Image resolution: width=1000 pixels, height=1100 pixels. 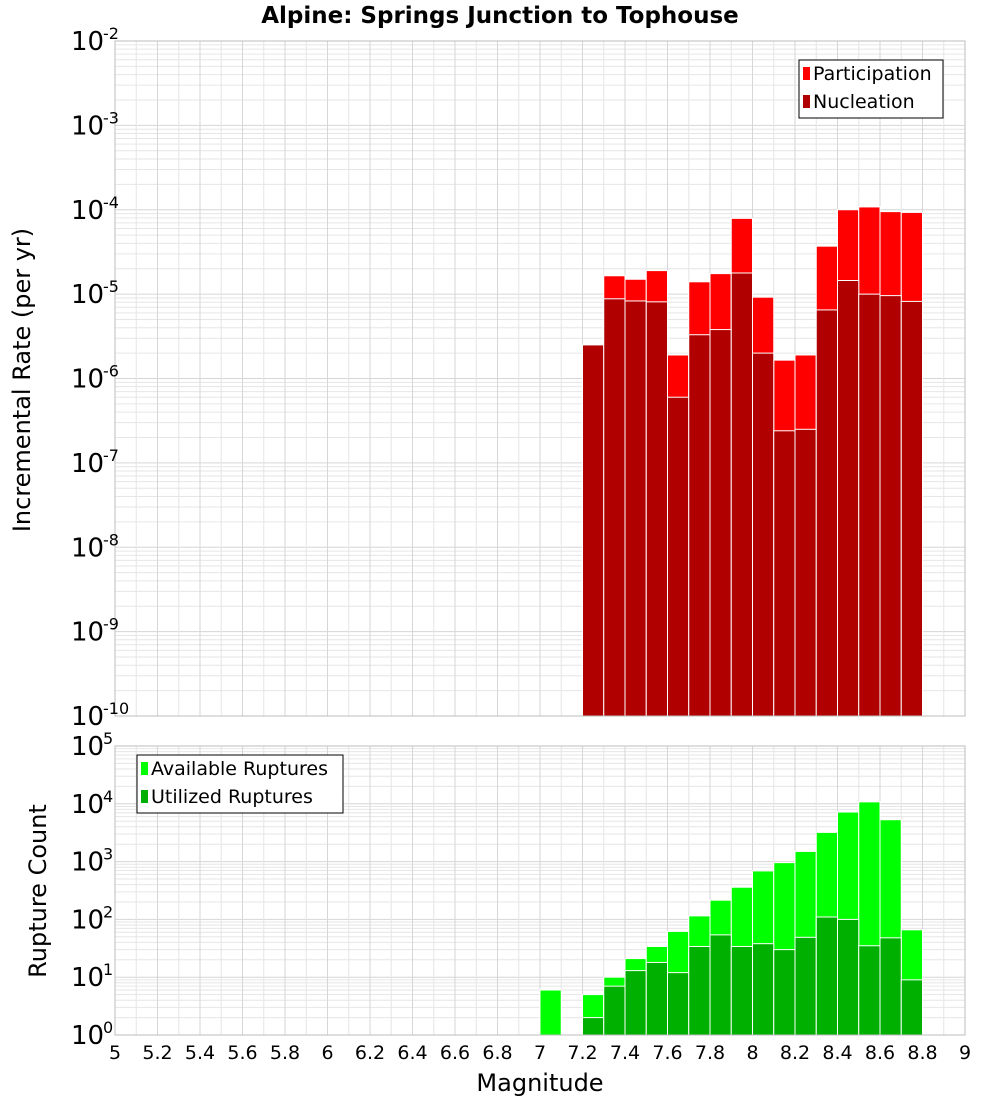 What do you see at coordinates (200, 1053) in the screenshot?
I see `x-tick-label: 5.4` at bounding box center [200, 1053].